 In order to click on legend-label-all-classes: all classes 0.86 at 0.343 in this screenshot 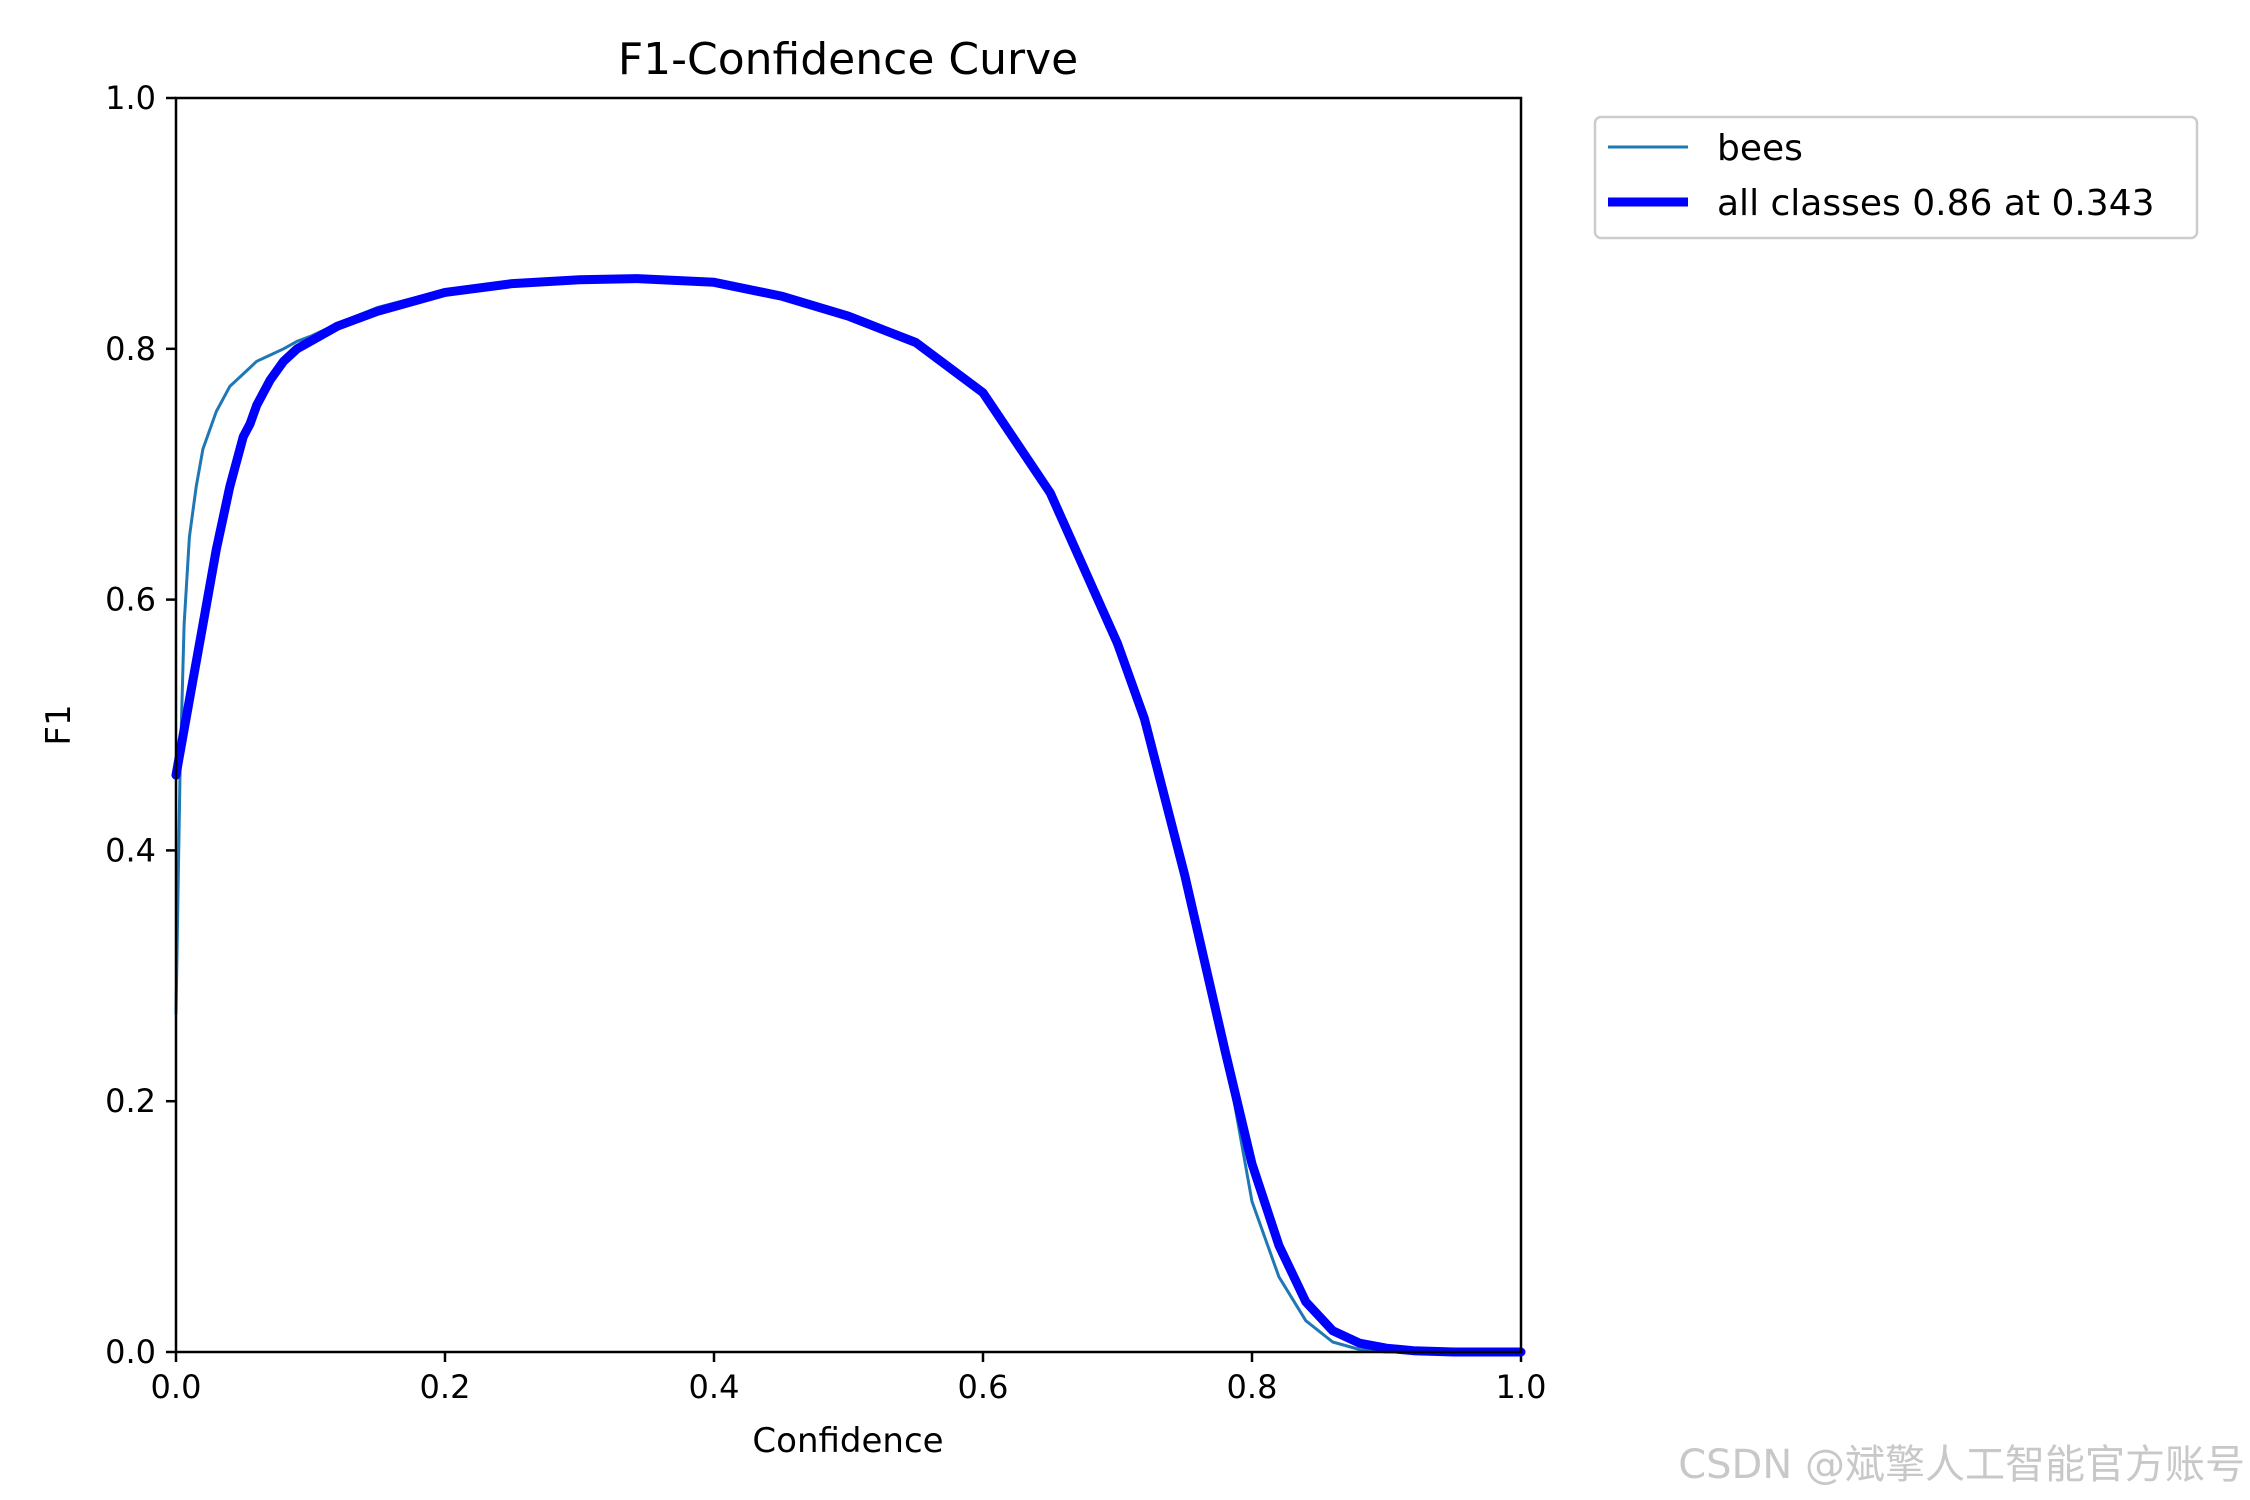, I will do `click(1936, 203)`.